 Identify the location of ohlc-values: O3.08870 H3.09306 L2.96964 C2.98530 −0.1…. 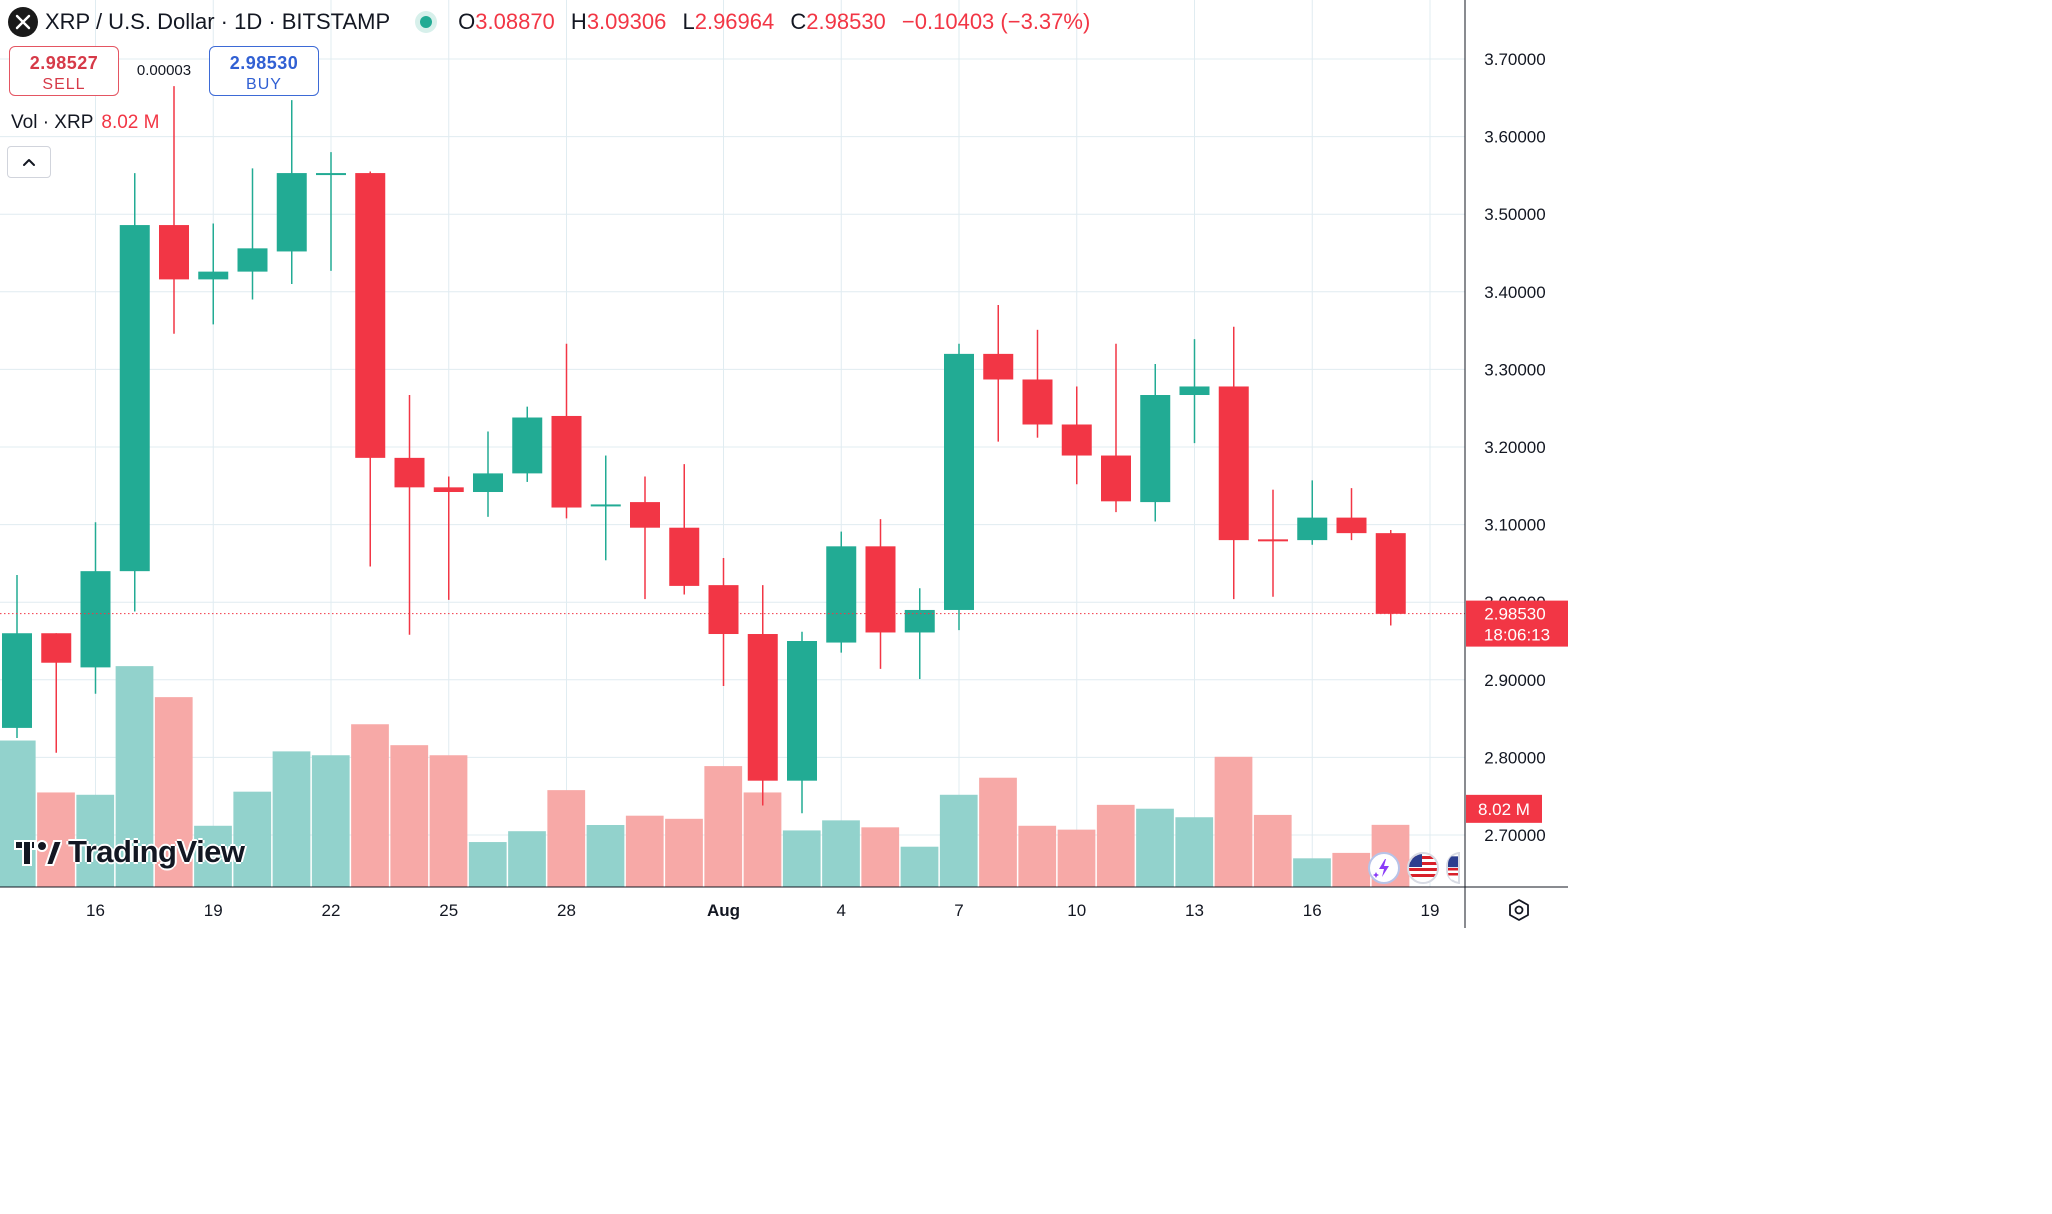
(774, 22).